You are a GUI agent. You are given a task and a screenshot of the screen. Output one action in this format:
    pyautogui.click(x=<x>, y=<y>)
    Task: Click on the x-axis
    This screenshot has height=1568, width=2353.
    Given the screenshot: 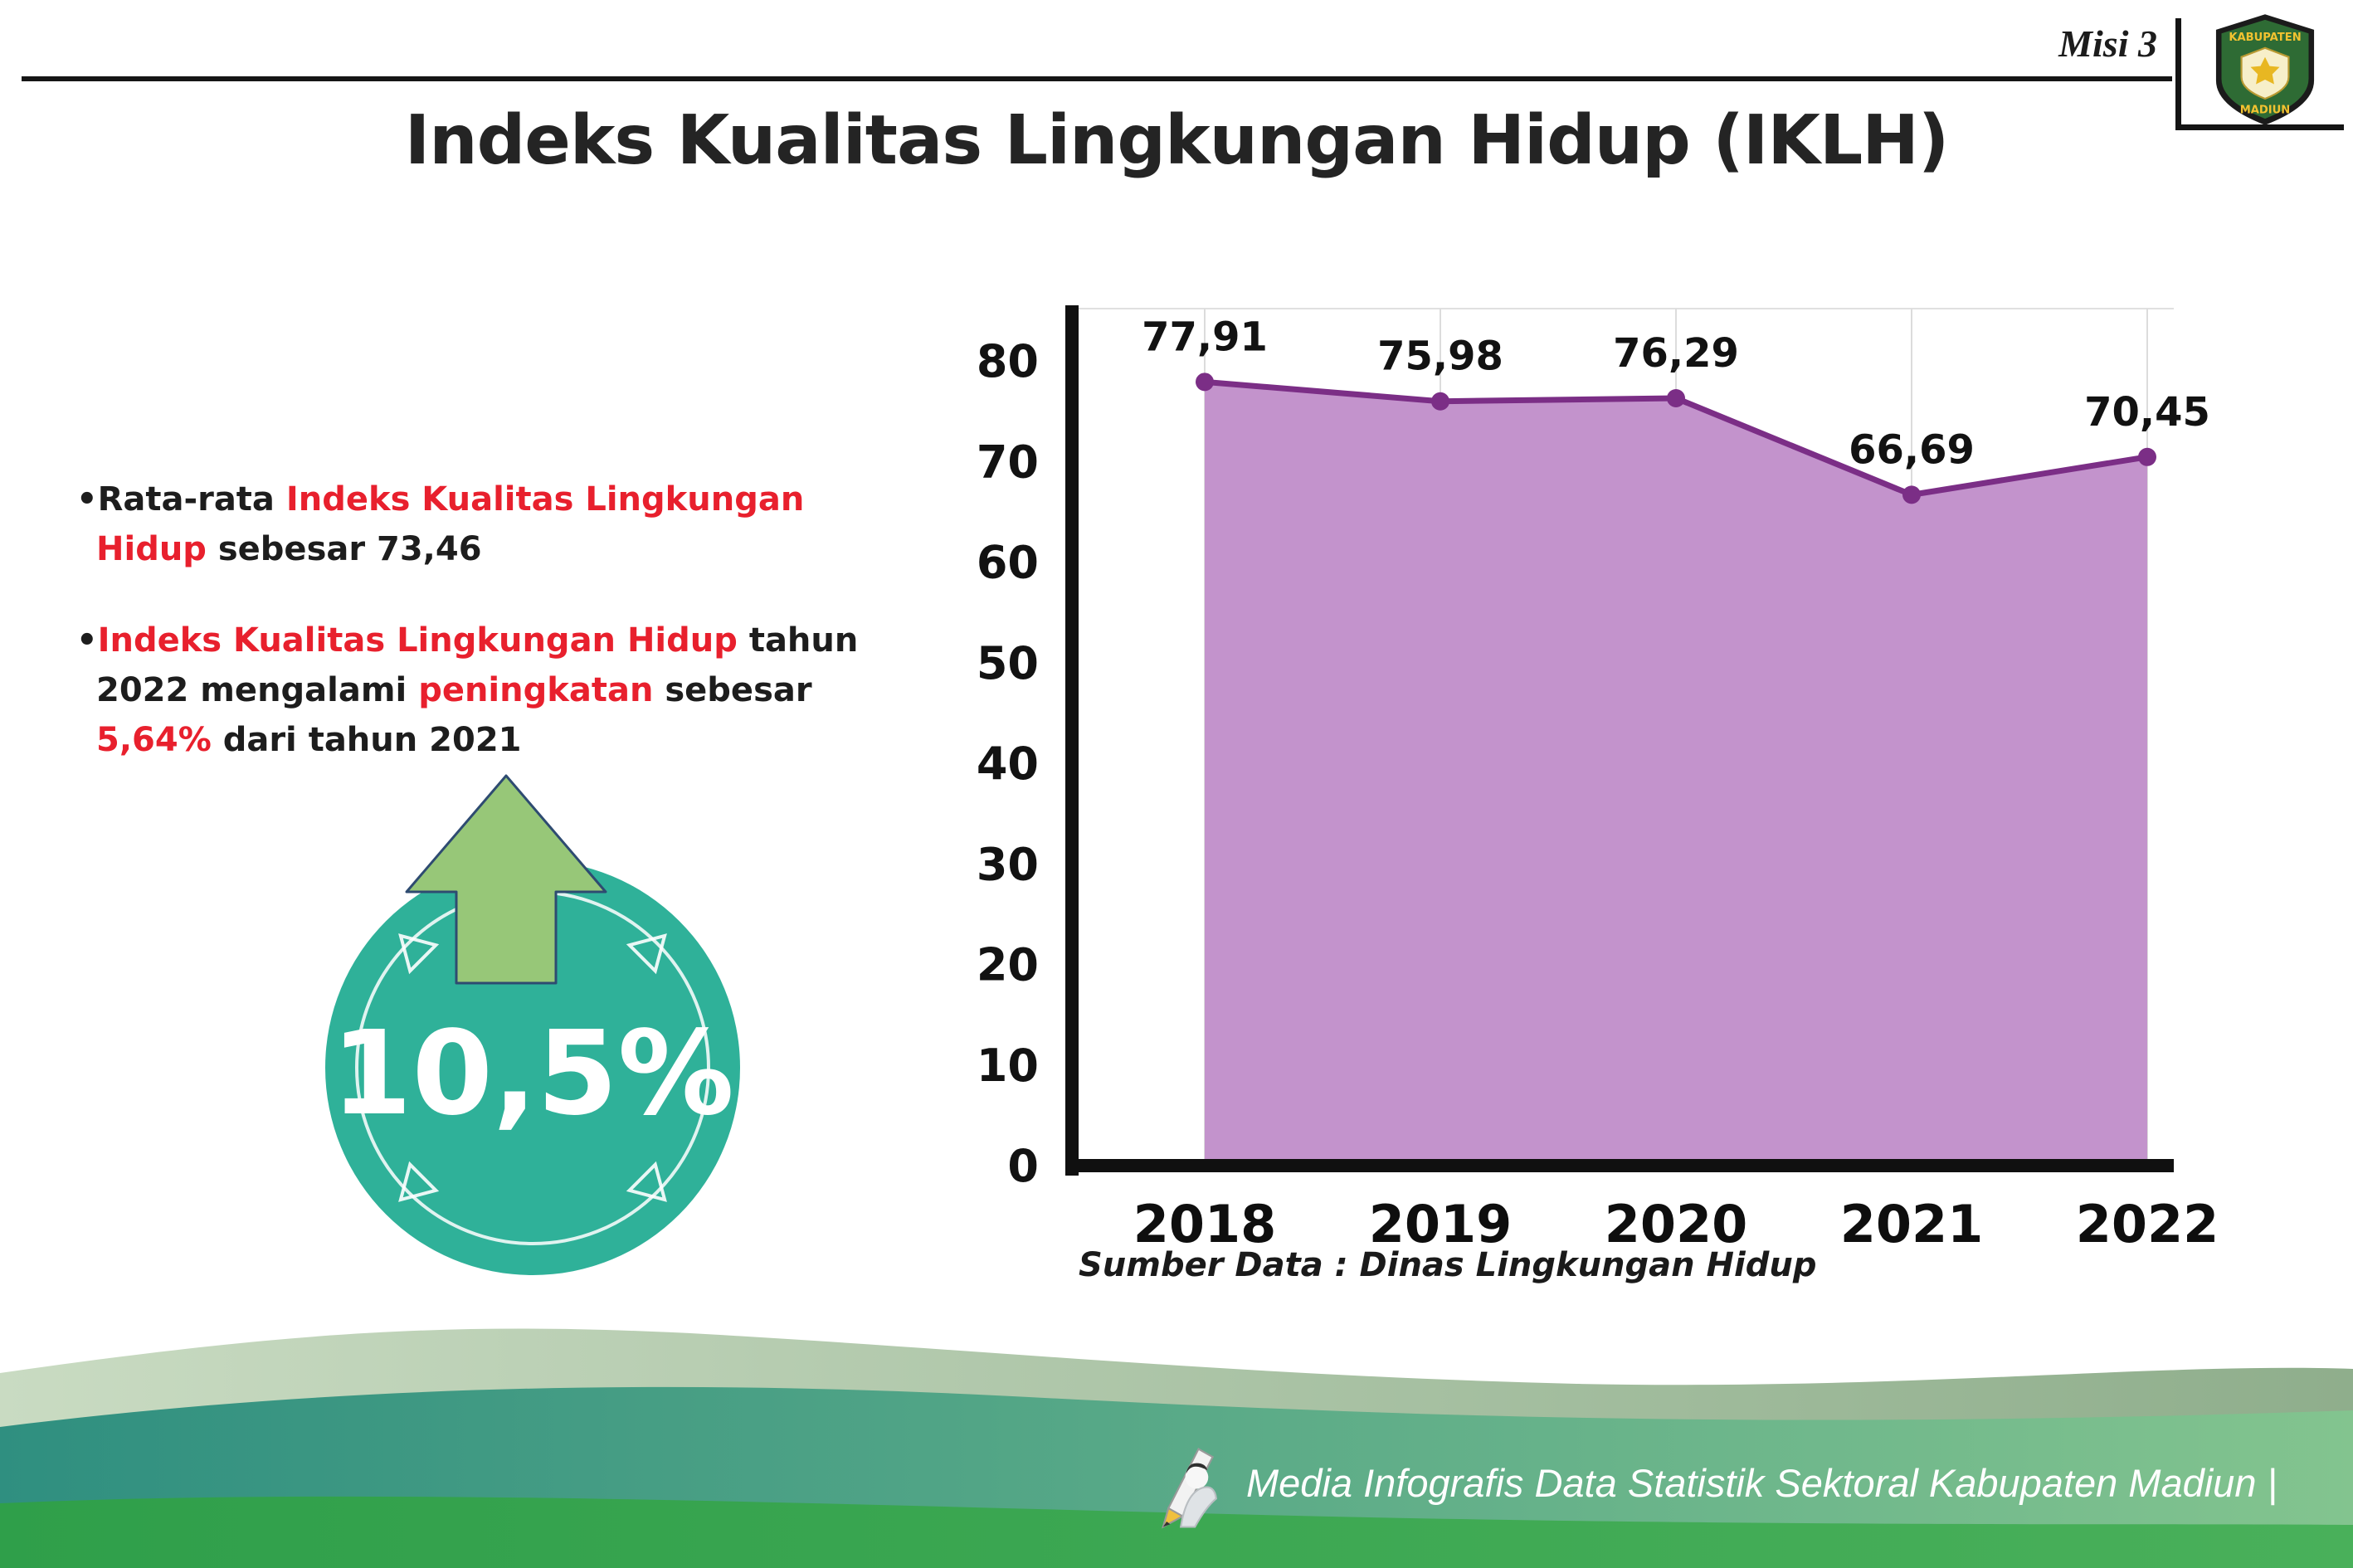 What is the action you would take?
    pyautogui.click(x=1619, y=1165)
    